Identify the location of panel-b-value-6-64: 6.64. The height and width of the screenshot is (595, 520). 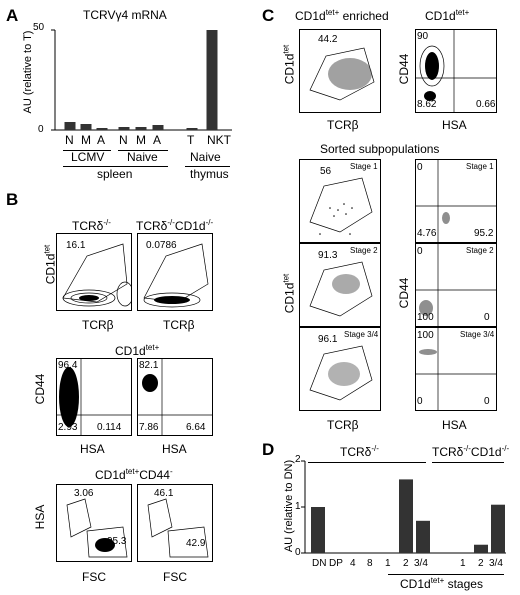
(196, 427).